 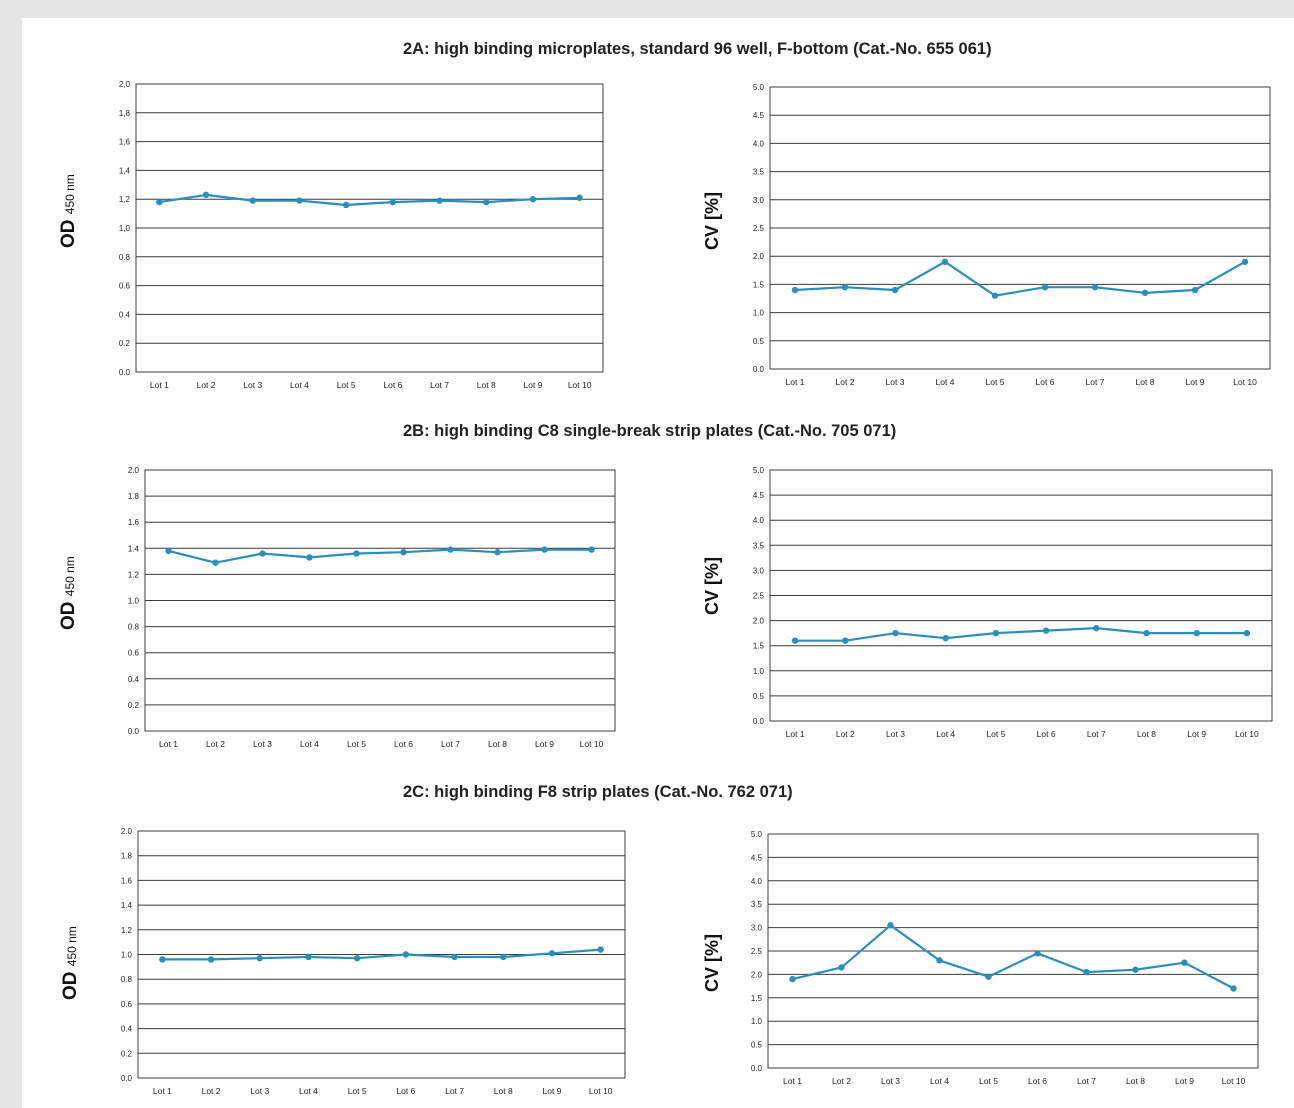 What do you see at coordinates (127, 1004) in the screenshot?
I see `y-tick-label: 0.6` at bounding box center [127, 1004].